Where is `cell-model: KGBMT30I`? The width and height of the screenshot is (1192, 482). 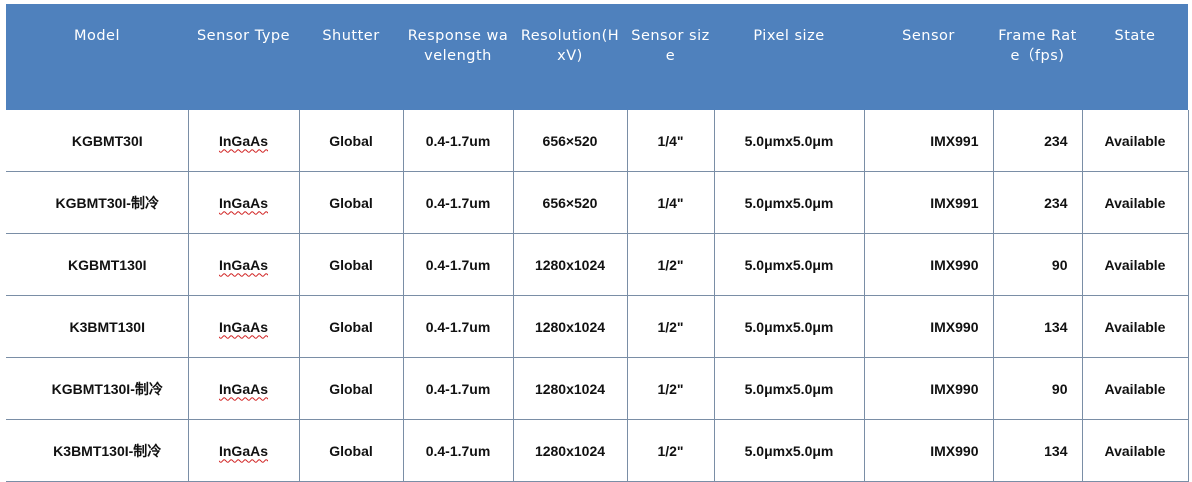
cell-model: KGBMT30I is located at coordinates (97, 141).